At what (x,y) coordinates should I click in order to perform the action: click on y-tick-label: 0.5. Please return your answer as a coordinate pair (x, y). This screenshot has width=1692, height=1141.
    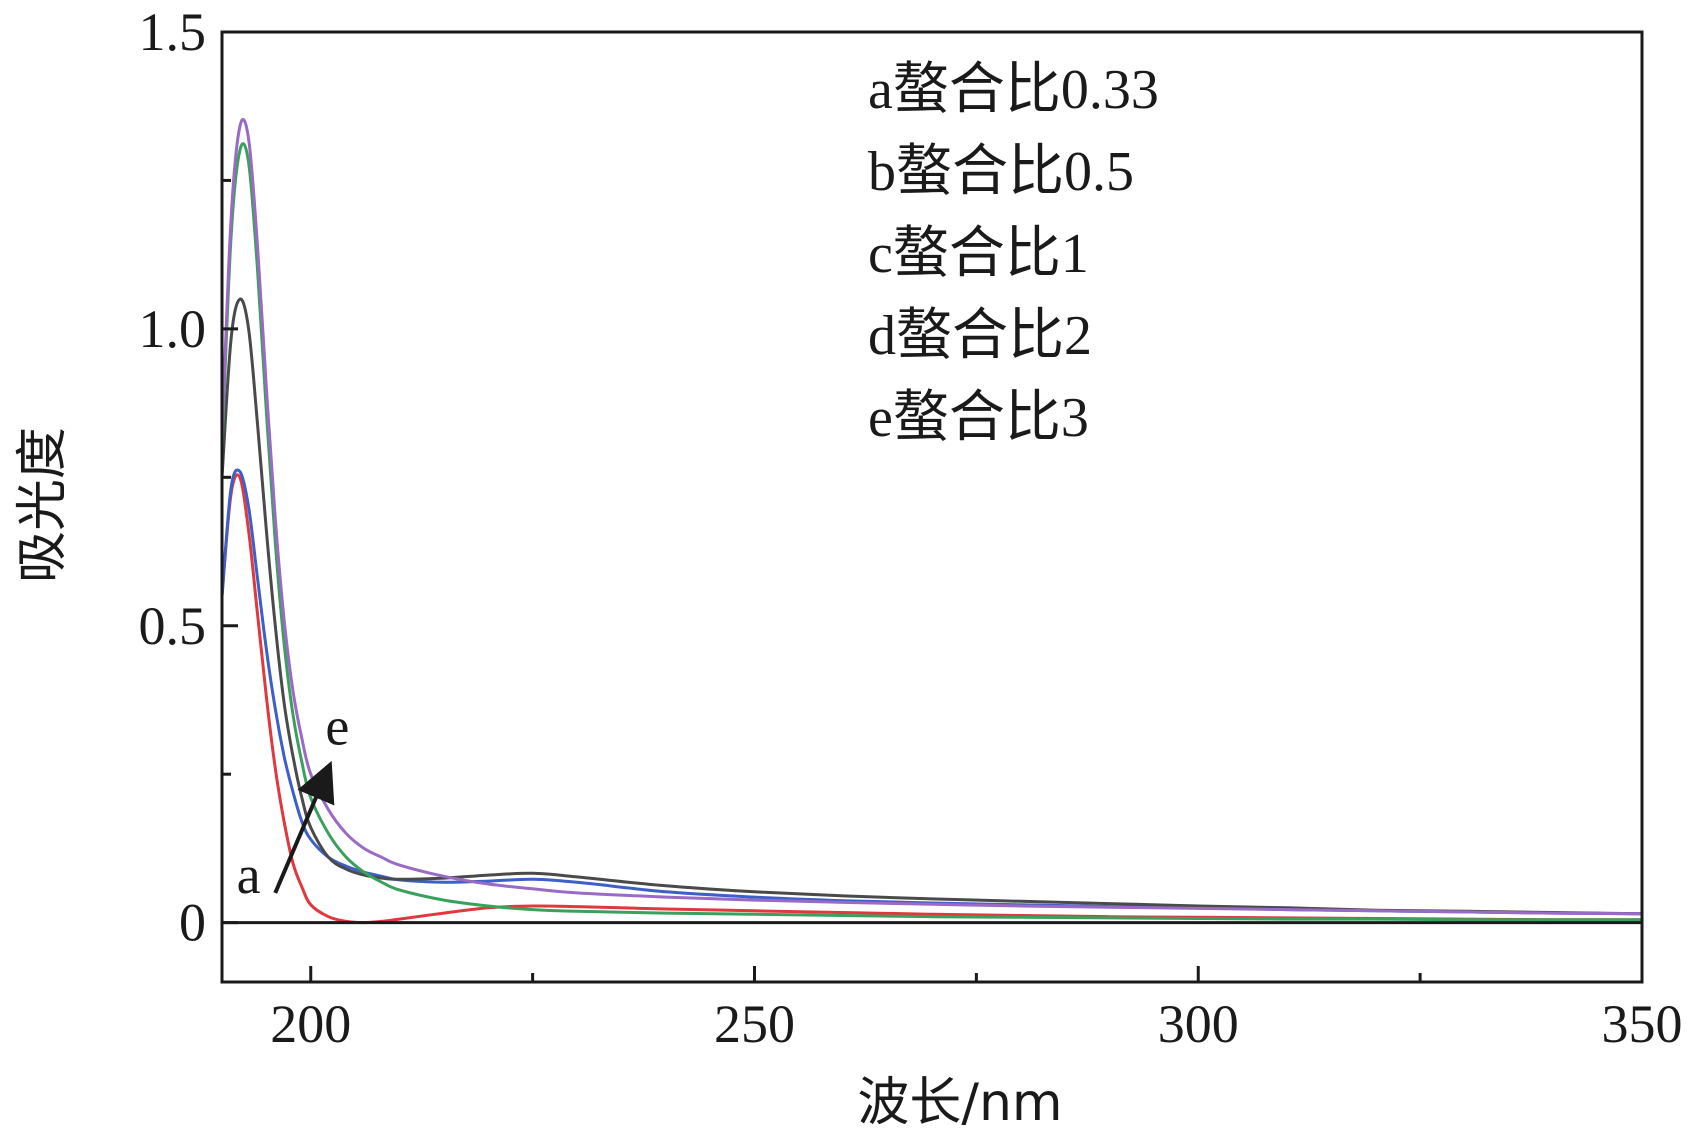
    Looking at the image, I should click on (173, 626).